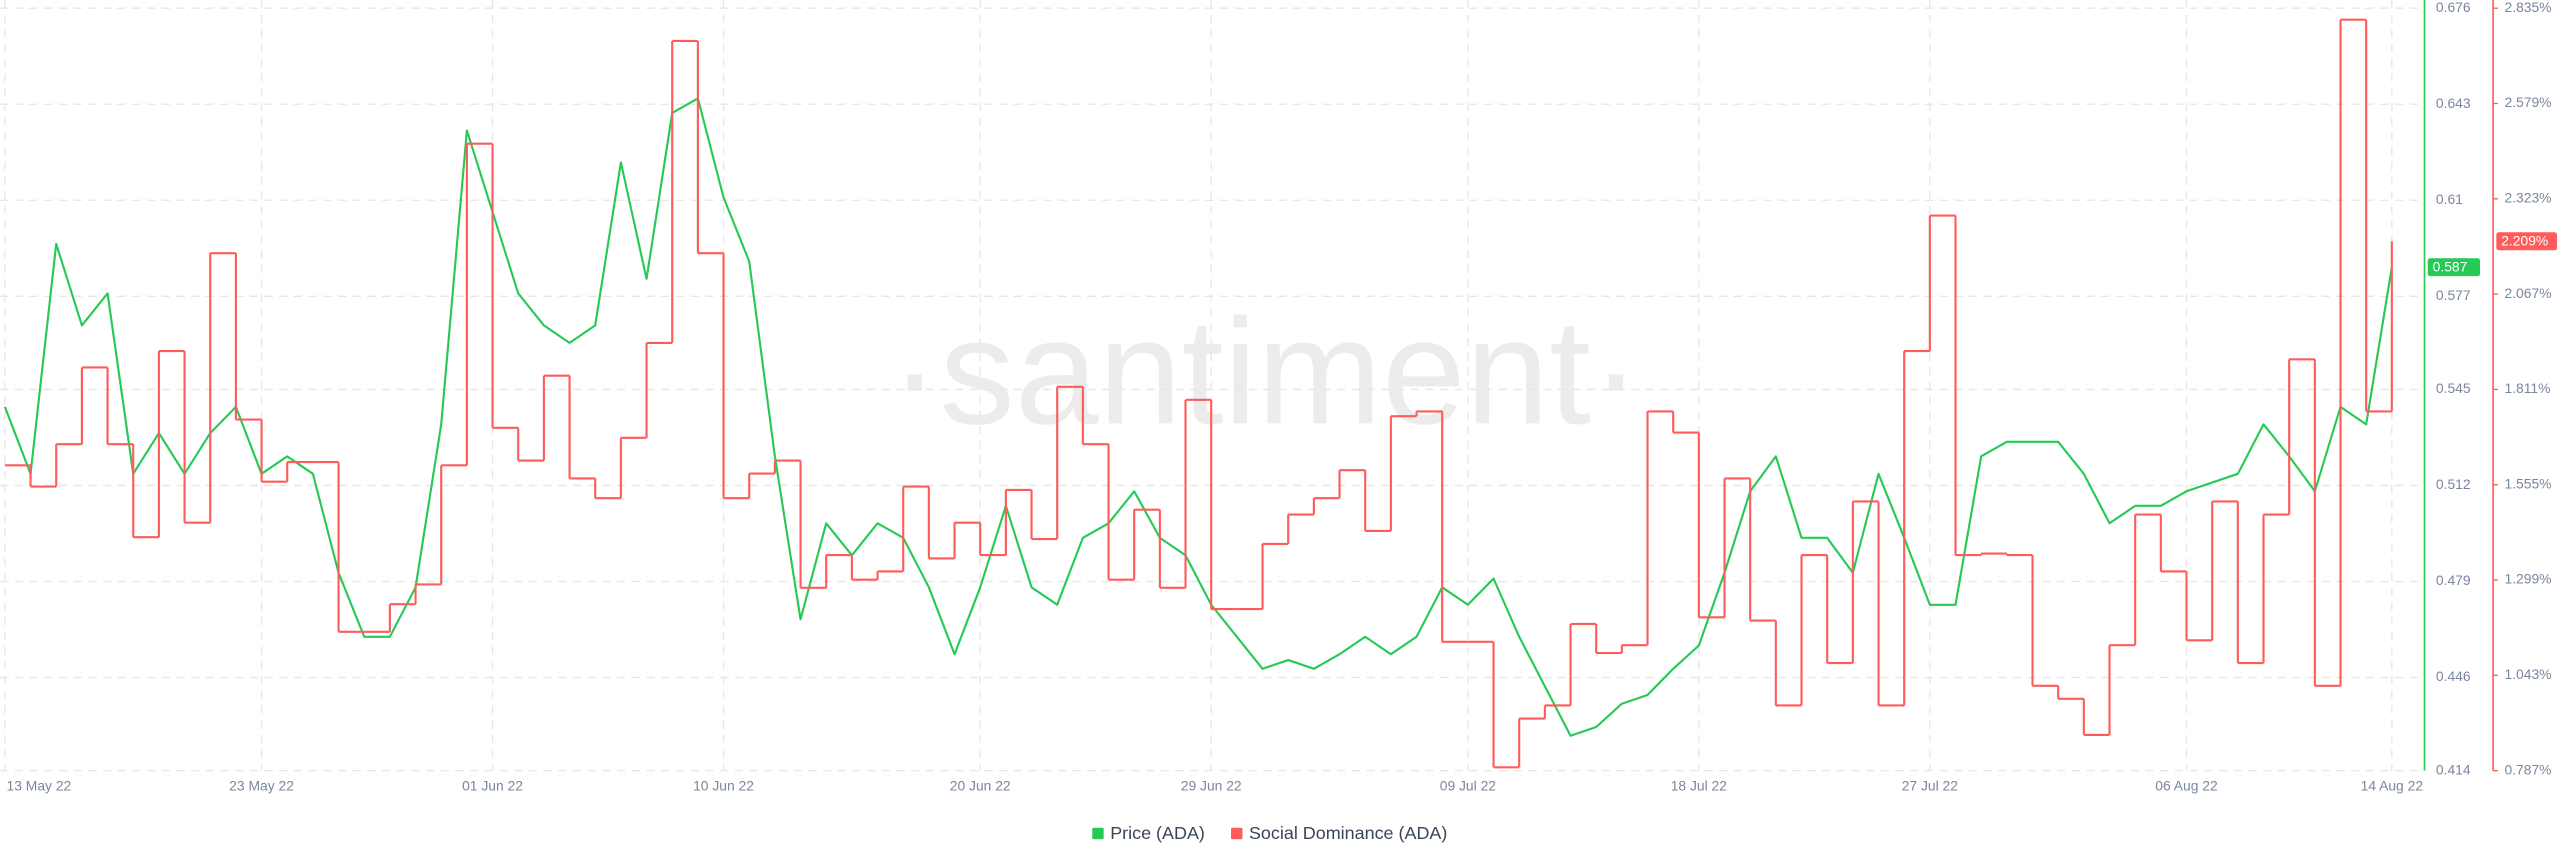  Describe the element at coordinates (2527, 197) in the screenshot. I see `y2-tick-label: 2.323%` at that location.